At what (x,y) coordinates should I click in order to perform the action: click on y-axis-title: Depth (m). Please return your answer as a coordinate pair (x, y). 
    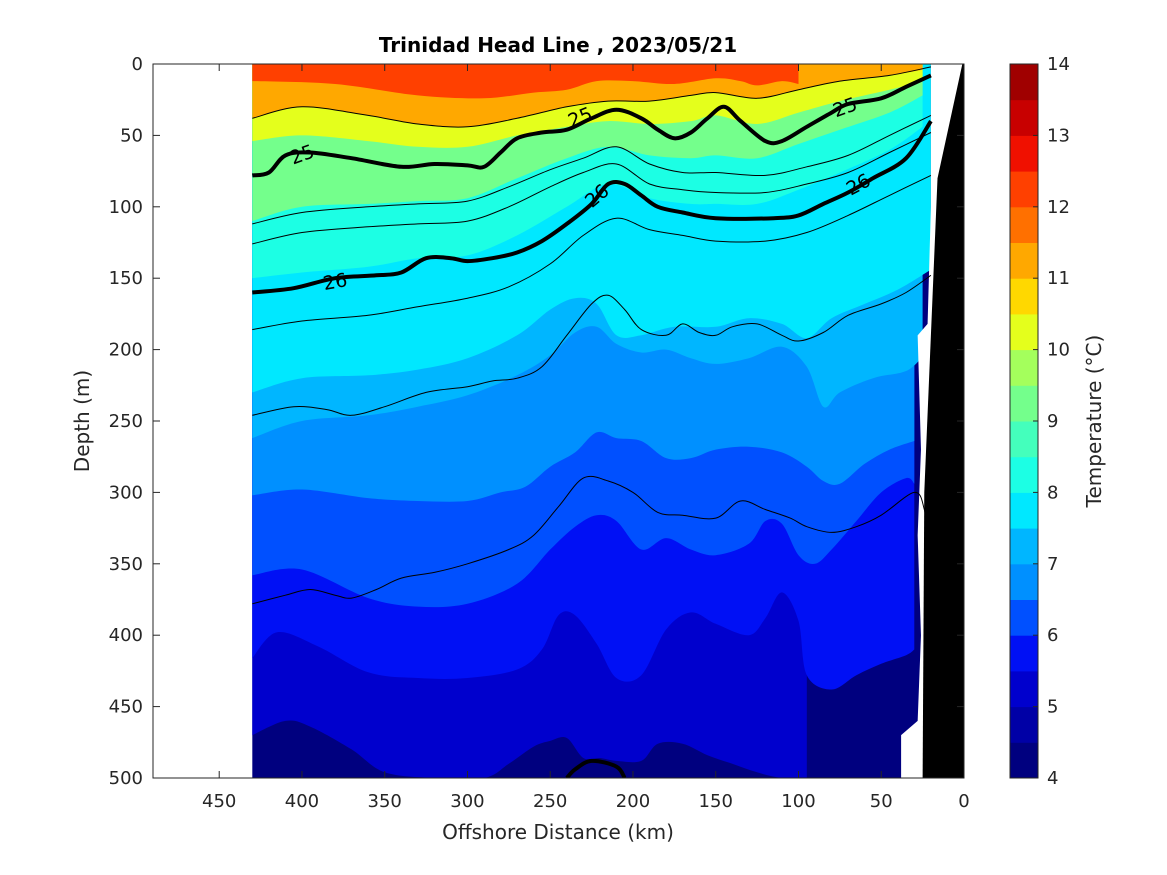
    Looking at the image, I should click on (82, 421).